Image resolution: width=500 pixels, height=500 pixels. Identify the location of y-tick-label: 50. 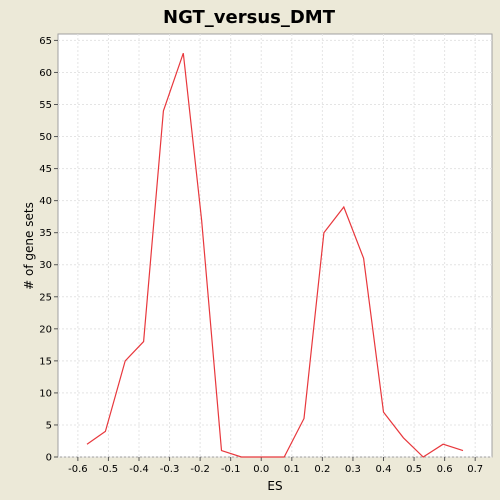
(45, 137).